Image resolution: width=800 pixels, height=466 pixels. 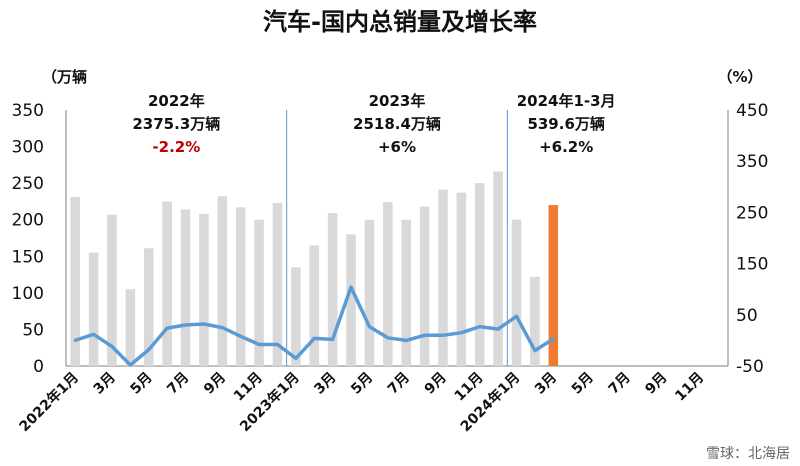 I want to click on right-tick-label: 250, so click(x=752, y=213).